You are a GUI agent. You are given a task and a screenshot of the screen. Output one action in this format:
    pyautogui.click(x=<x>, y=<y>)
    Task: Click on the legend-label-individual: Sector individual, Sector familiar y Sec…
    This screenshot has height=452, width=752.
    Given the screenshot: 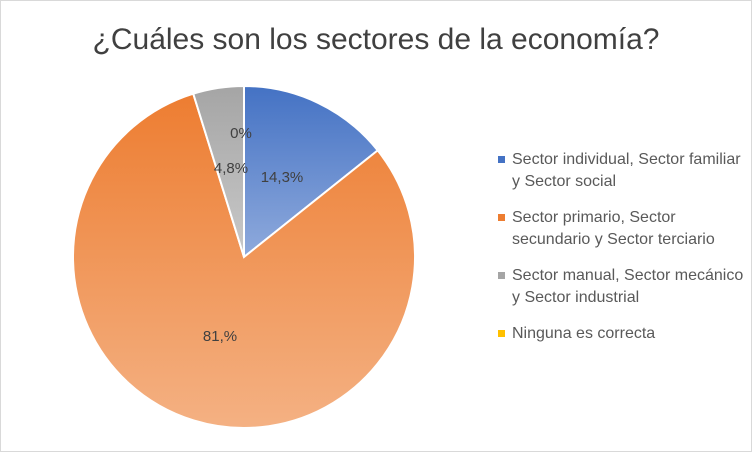 What is the action you would take?
    pyautogui.click(x=626, y=170)
    